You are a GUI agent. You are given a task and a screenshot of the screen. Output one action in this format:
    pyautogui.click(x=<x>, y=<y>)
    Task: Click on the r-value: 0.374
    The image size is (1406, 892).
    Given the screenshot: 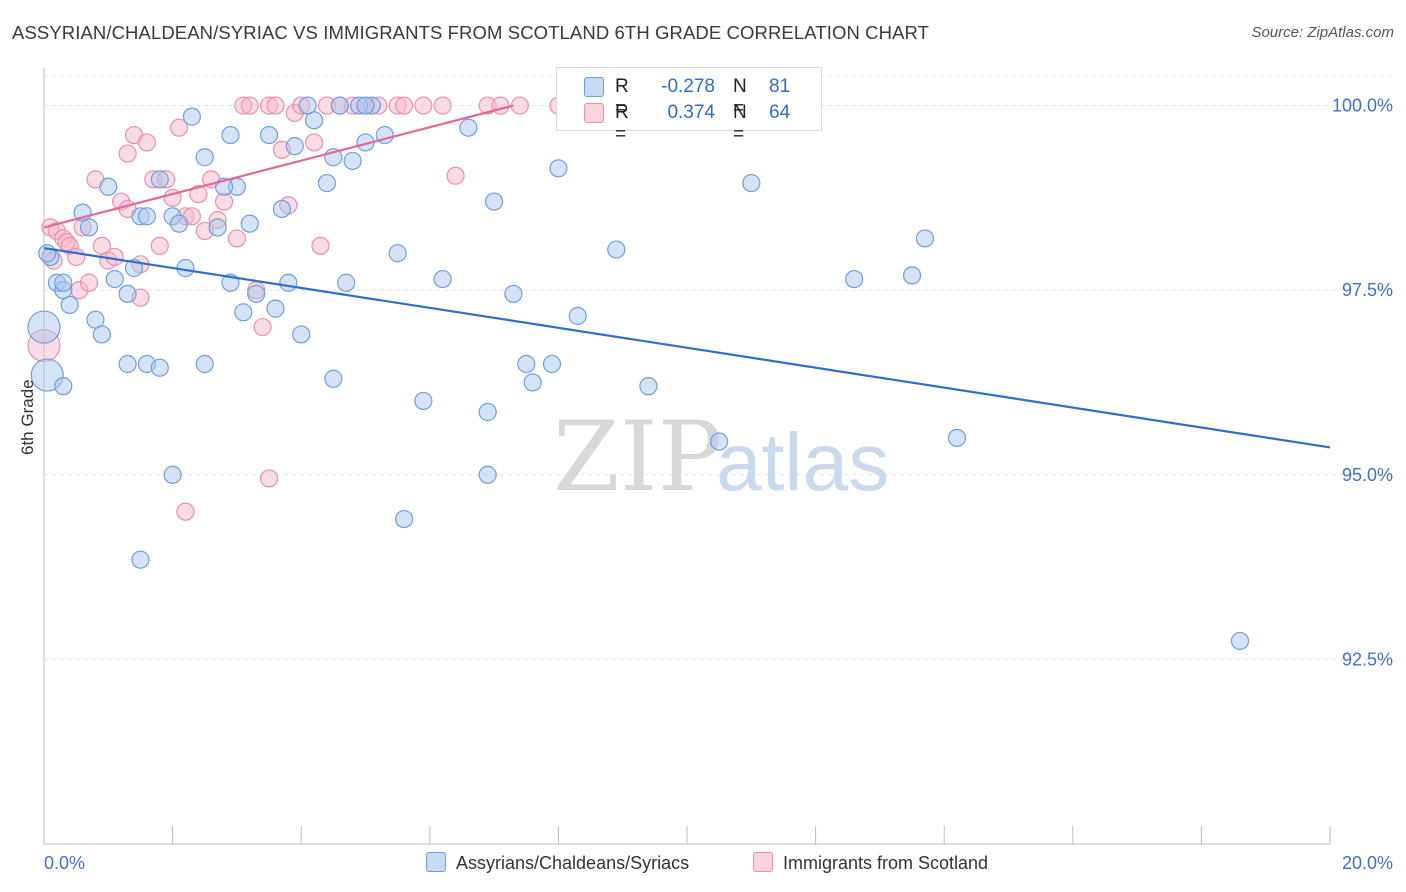 What is the action you would take?
    pyautogui.click(x=691, y=112)
    